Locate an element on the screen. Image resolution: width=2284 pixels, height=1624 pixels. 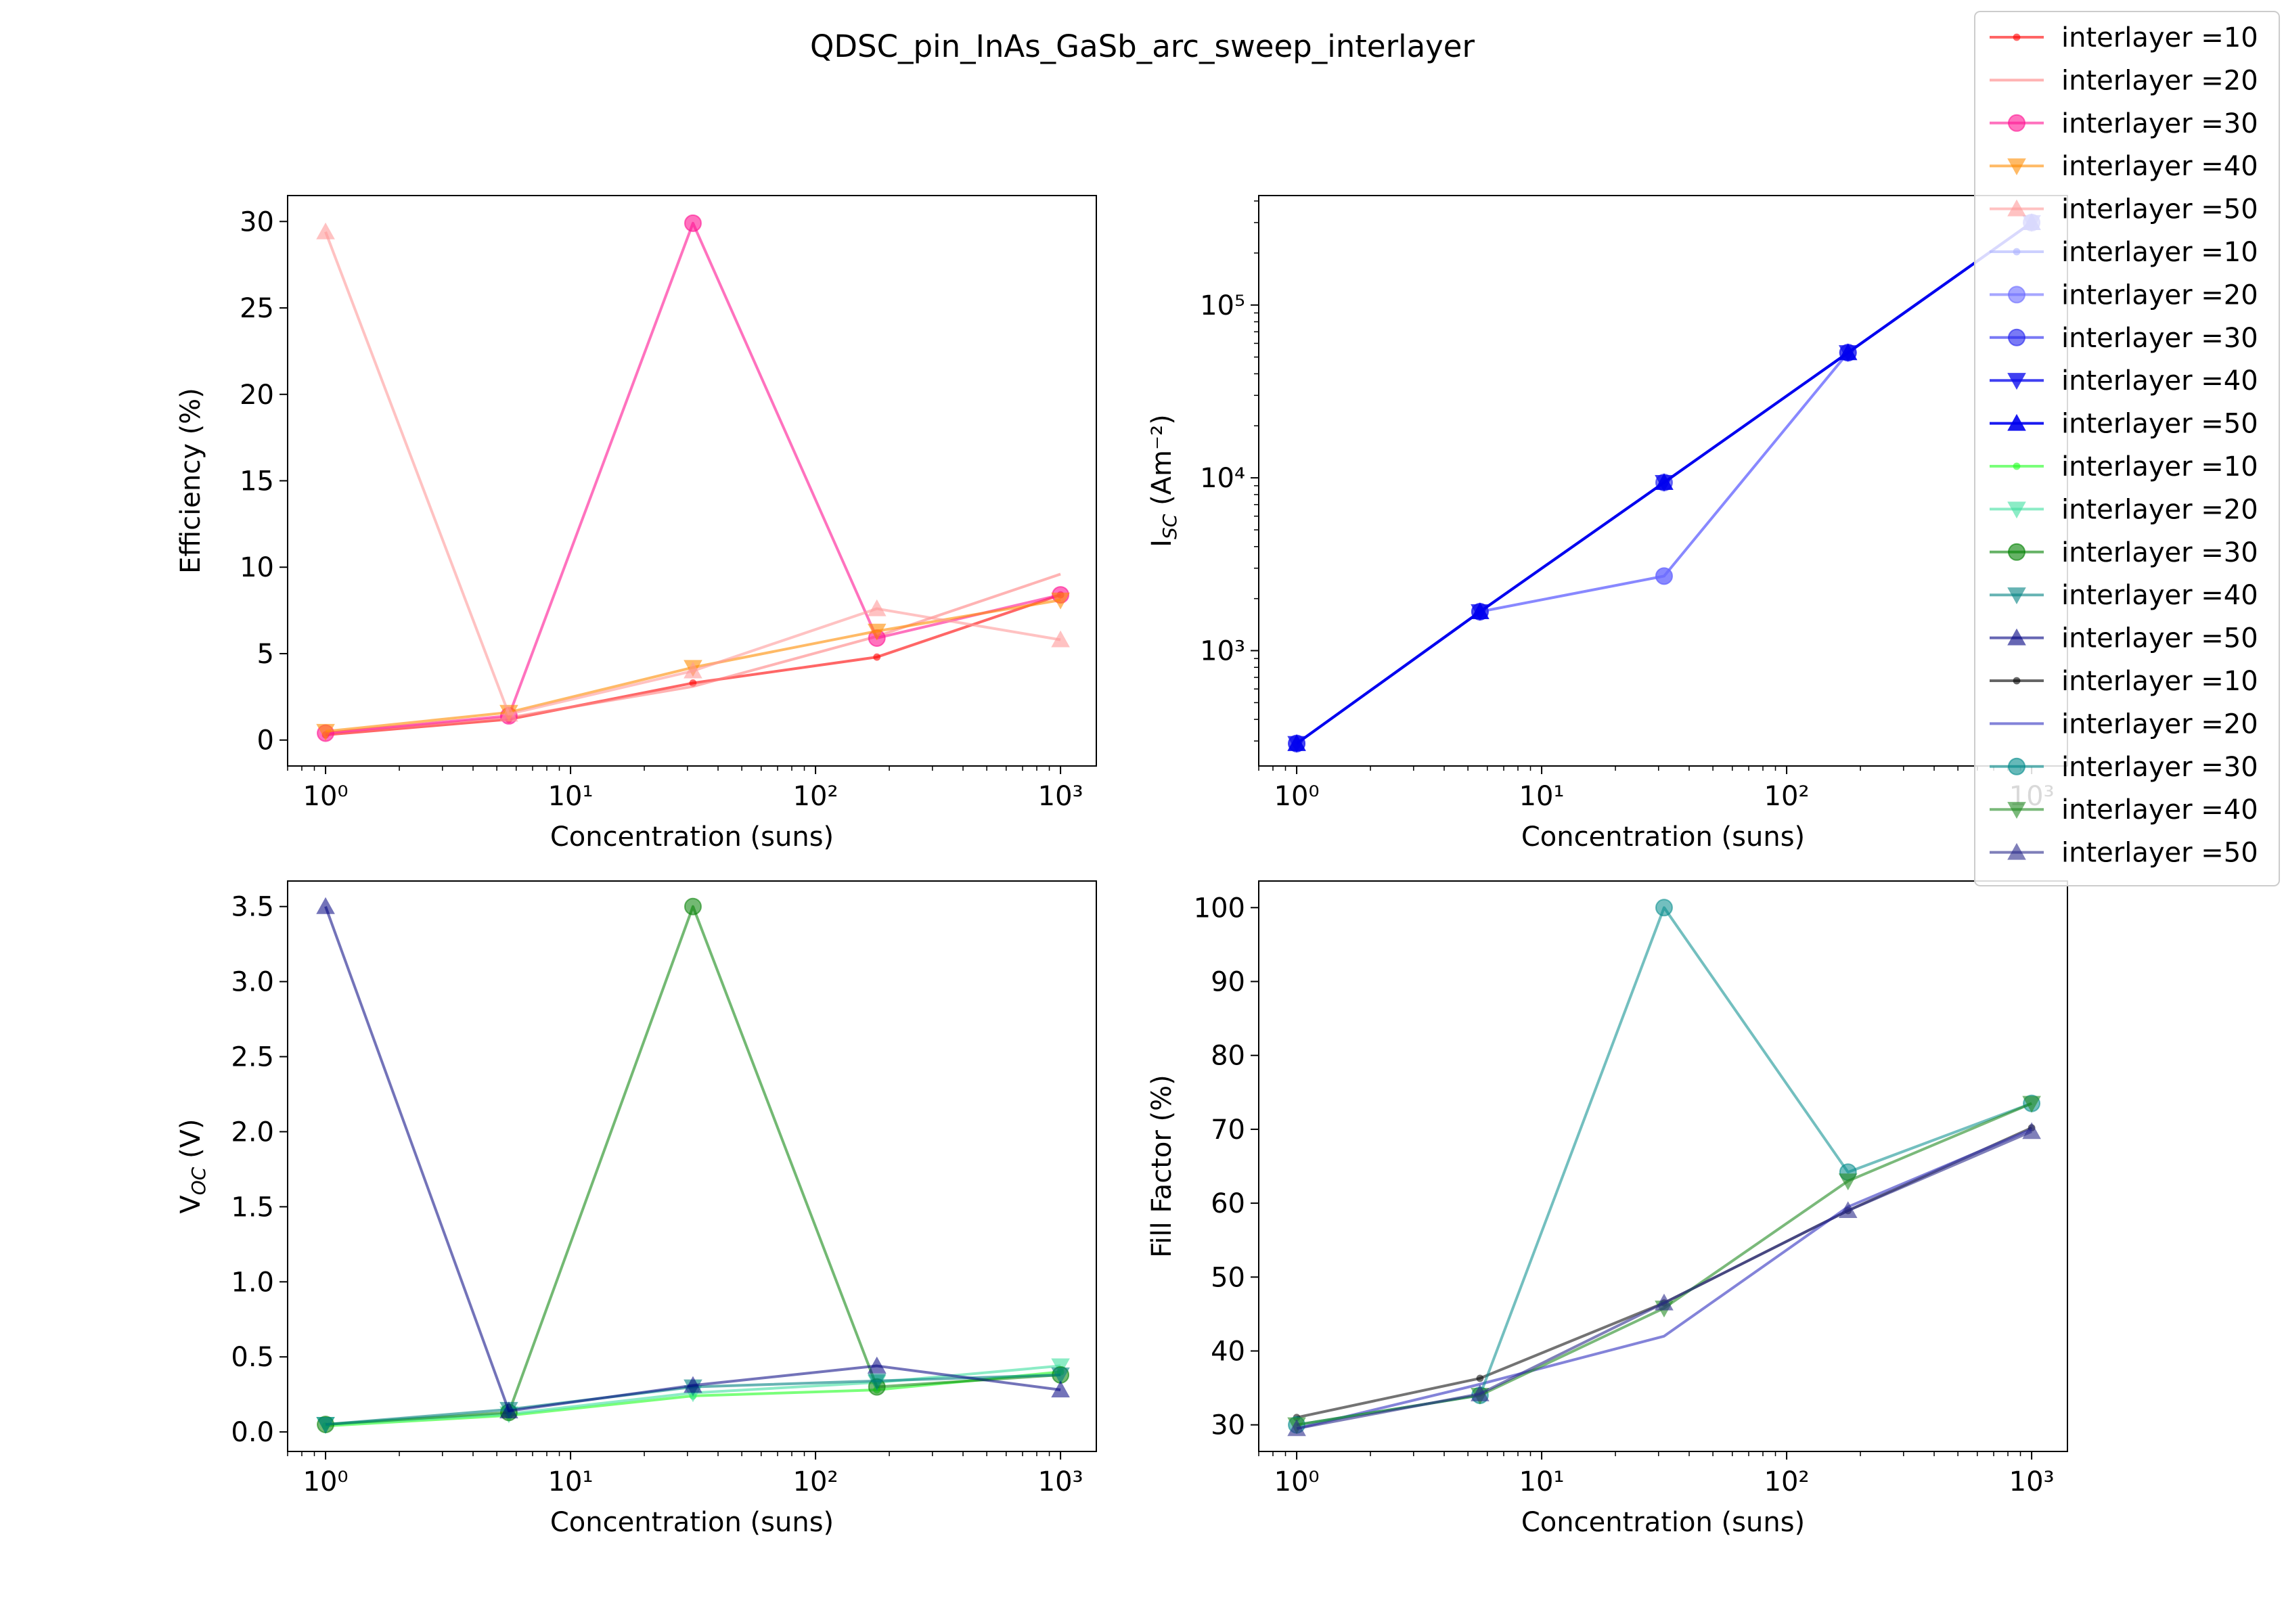
y-tick-label: 60 is located at coordinates (1228, 1203).